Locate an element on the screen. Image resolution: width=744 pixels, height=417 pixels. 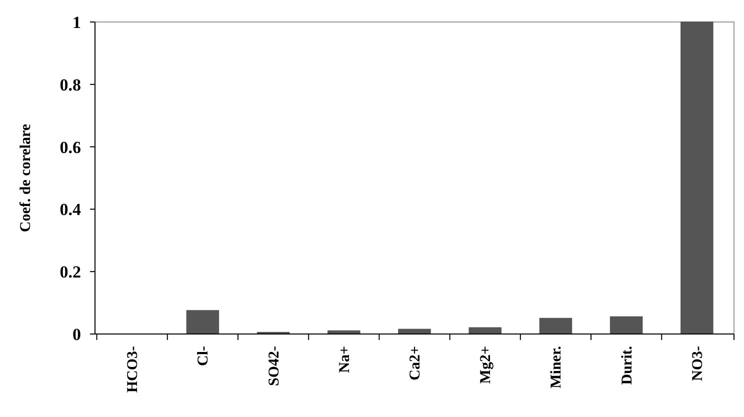
y-tick-label: 0.6 is located at coordinates (70, 147).